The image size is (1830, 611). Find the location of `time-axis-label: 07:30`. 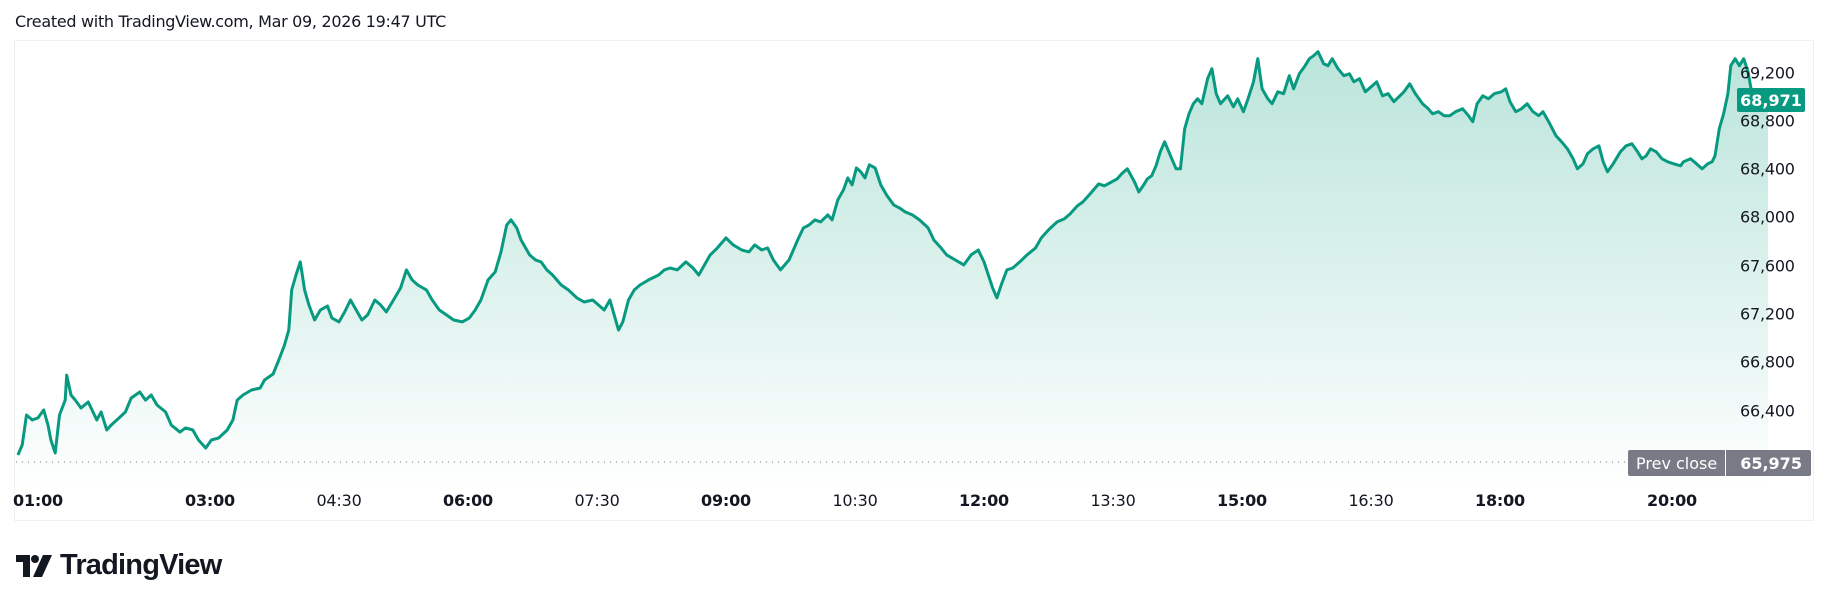

time-axis-label: 07:30 is located at coordinates (597, 500).